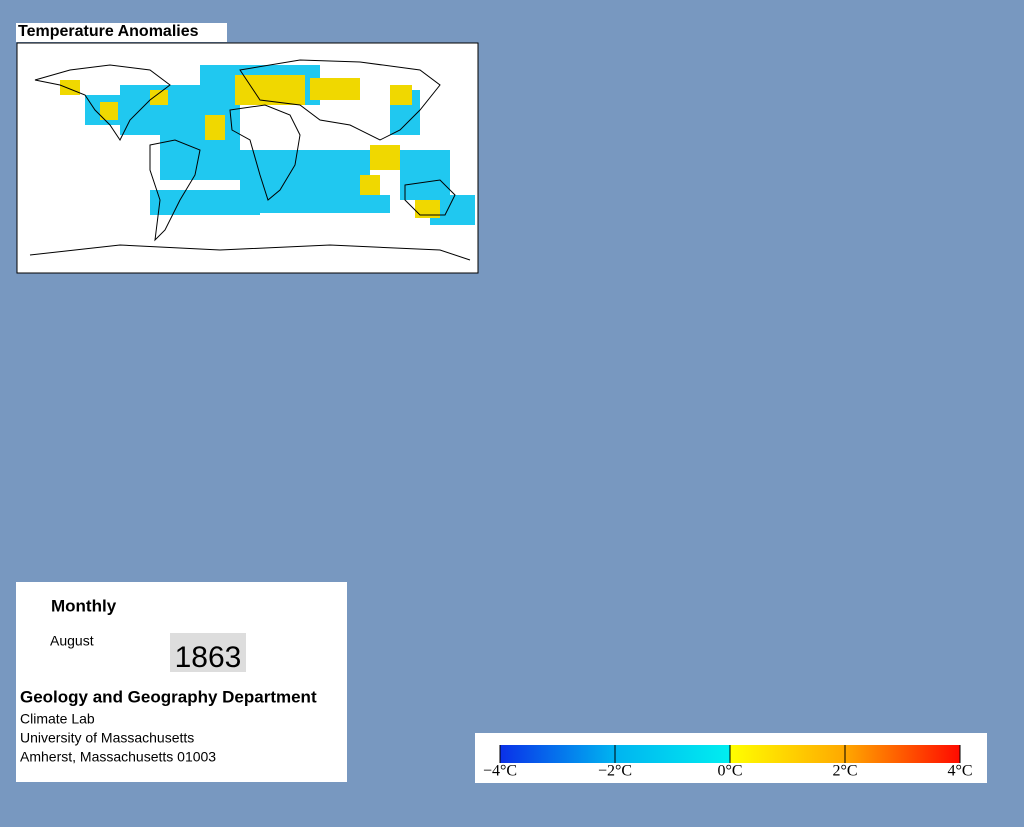 The width and height of the screenshot is (1024, 827). I want to click on university: University of Massachusetts, so click(107, 738).